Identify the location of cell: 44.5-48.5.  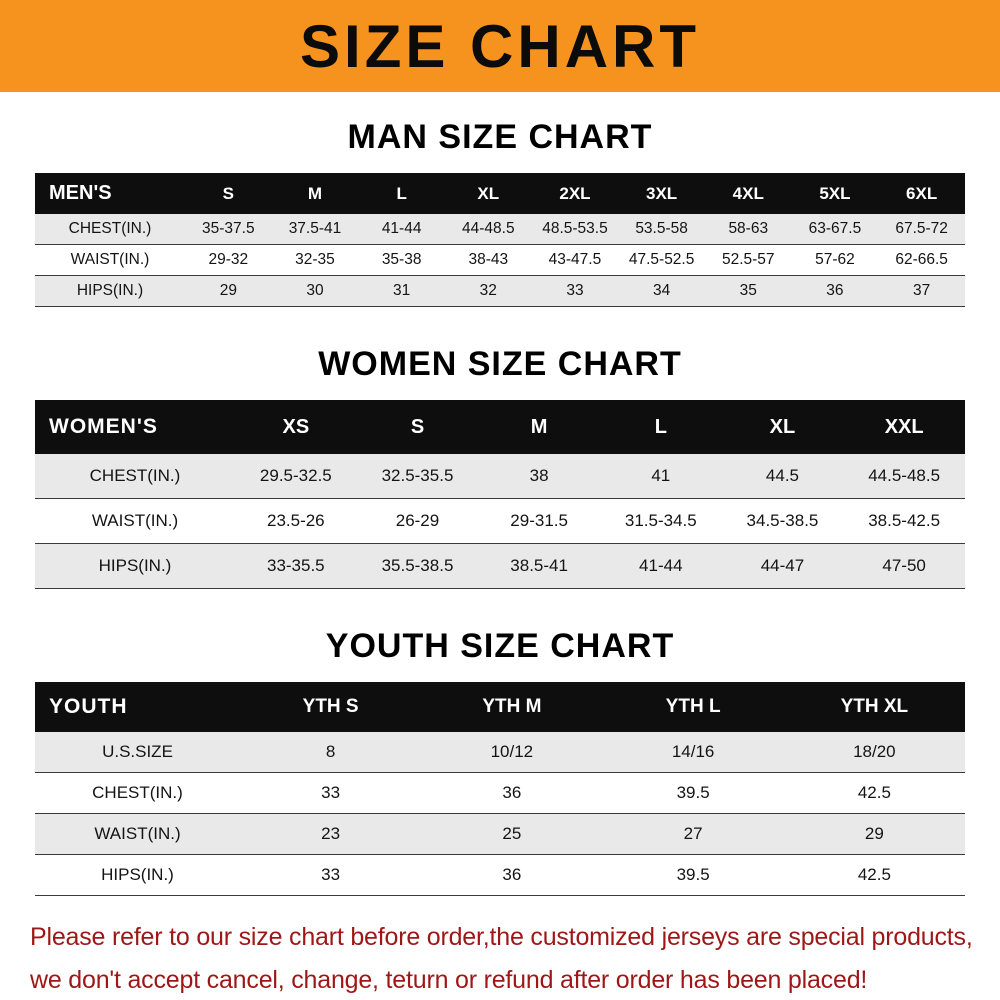
(904, 475).